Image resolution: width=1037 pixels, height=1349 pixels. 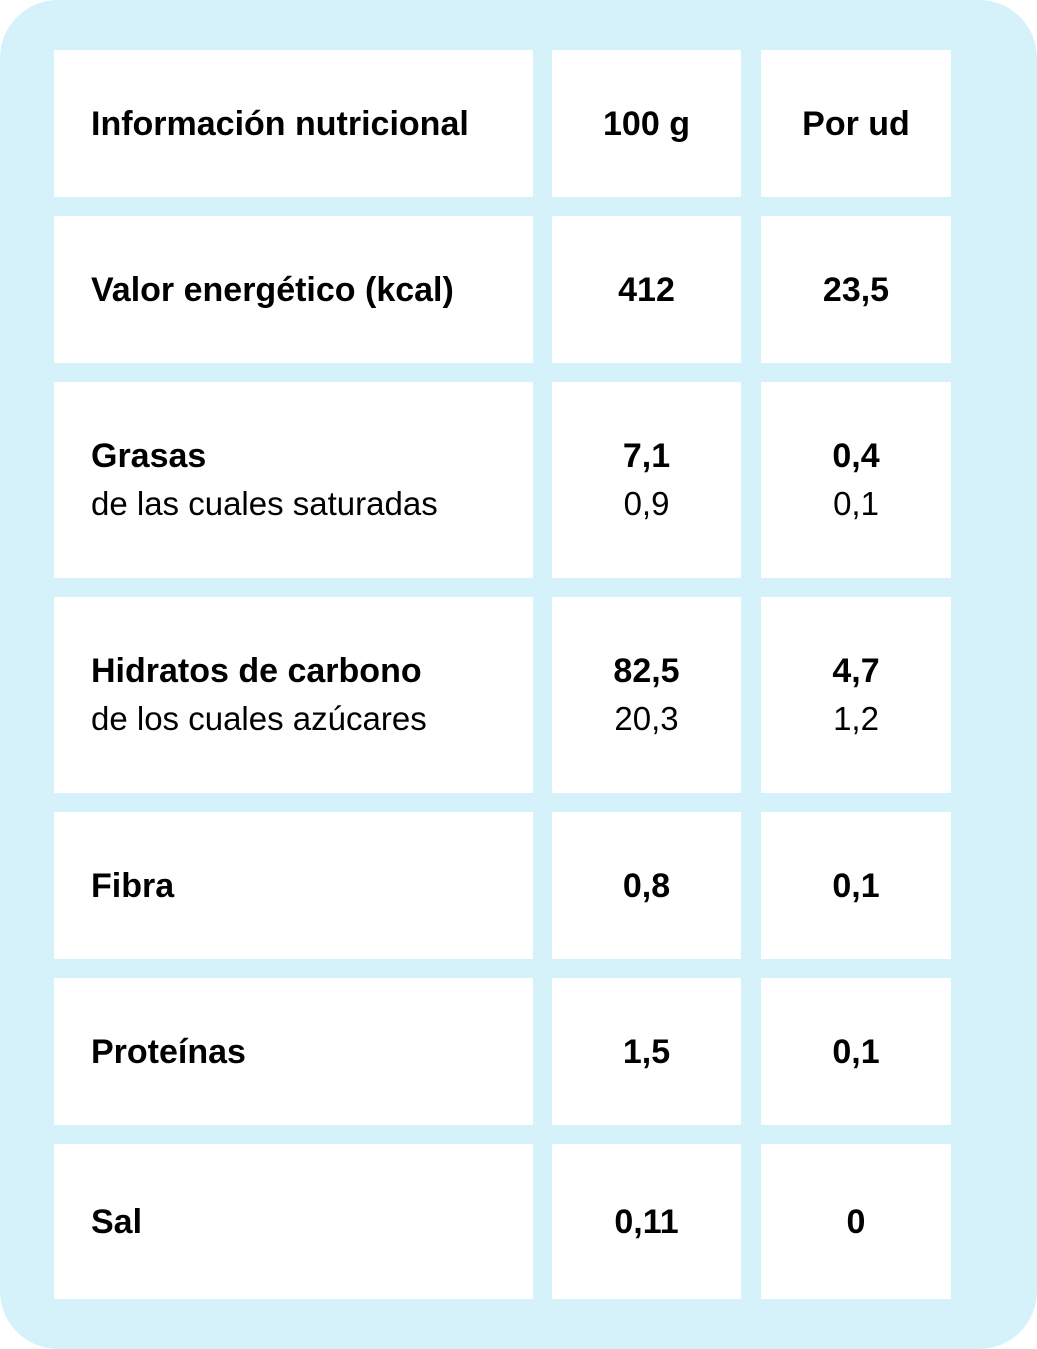 What do you see at coordinates (646, 718) in the screenshot?
I see `row-carbs-sub-100g: 20,3` at bounding box center [646, 718].